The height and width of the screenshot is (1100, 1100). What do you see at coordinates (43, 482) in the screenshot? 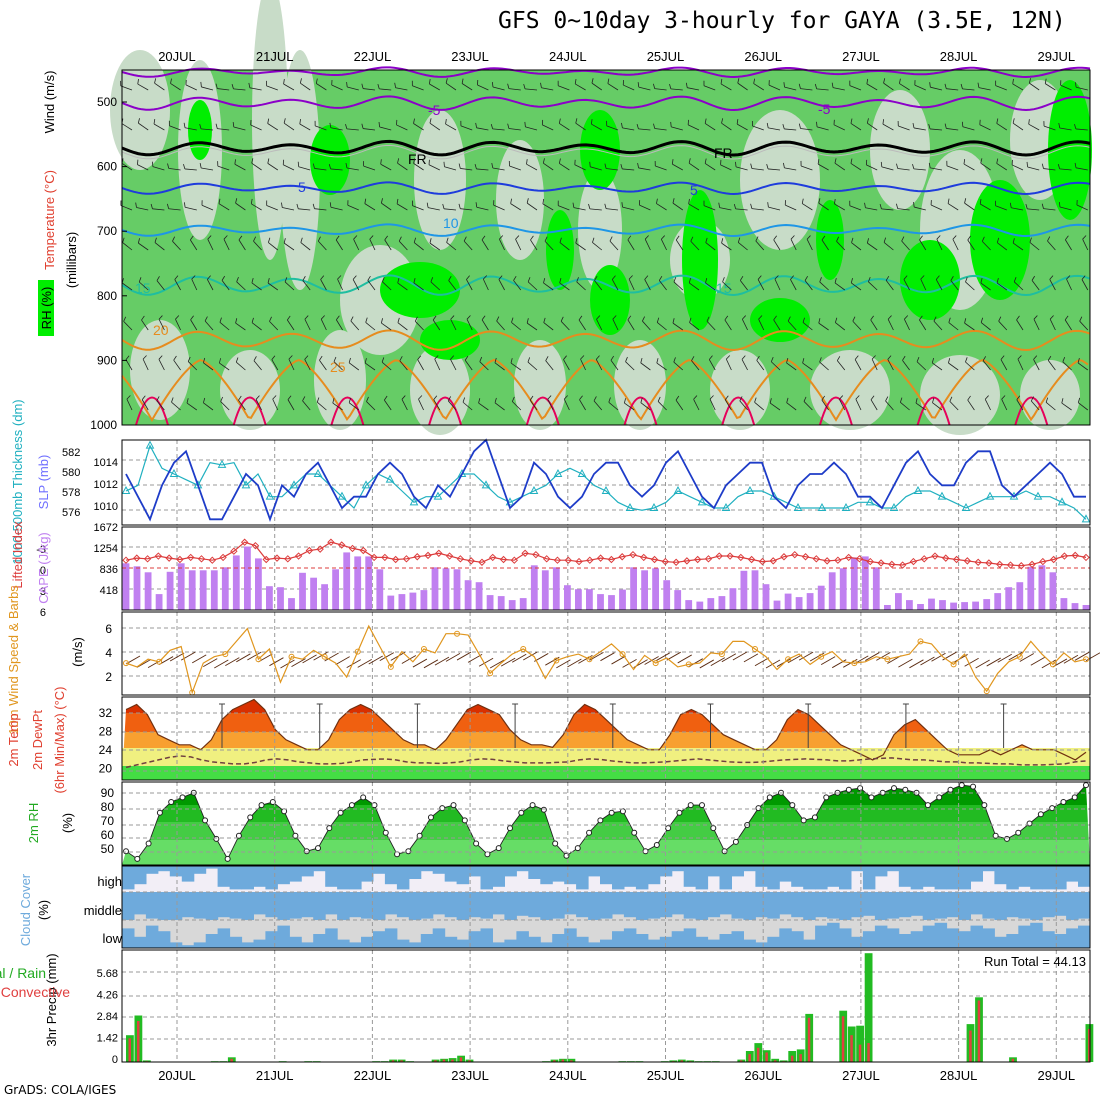
I see `slp-axis-label: SLP (mb)` at bounding box center [43, 482].